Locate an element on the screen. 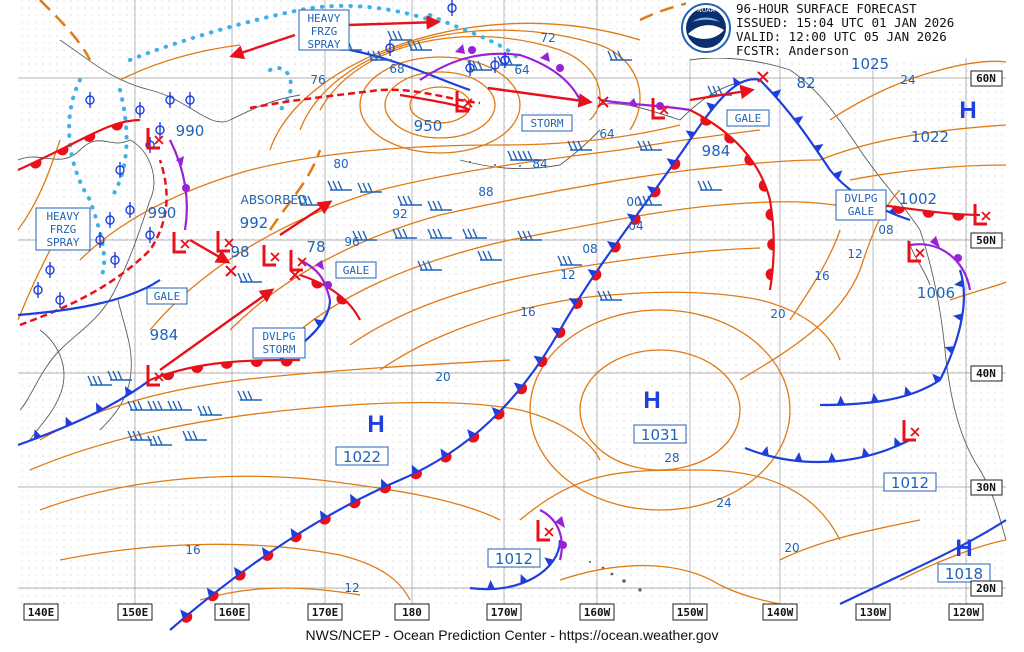 The width and height of the screenshot is (1024, 652). header-forecaster: FCSTR: Anderson is located at coordinates (792, 50).